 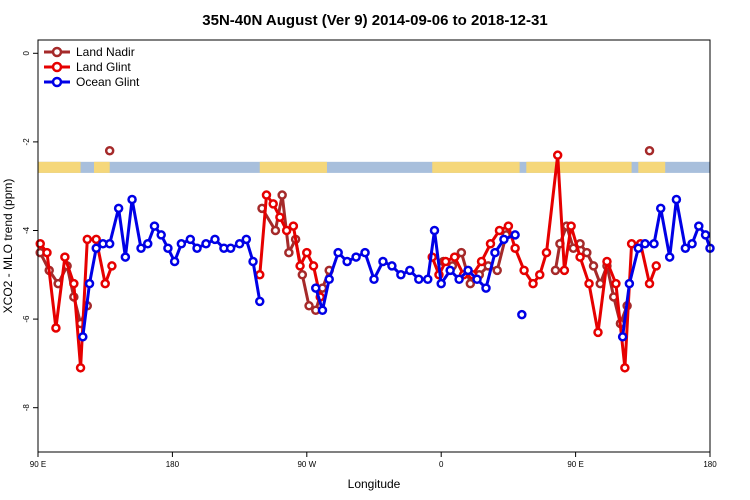 I want to click on x-tick-label: 90 E, so click(x=575, y=464).